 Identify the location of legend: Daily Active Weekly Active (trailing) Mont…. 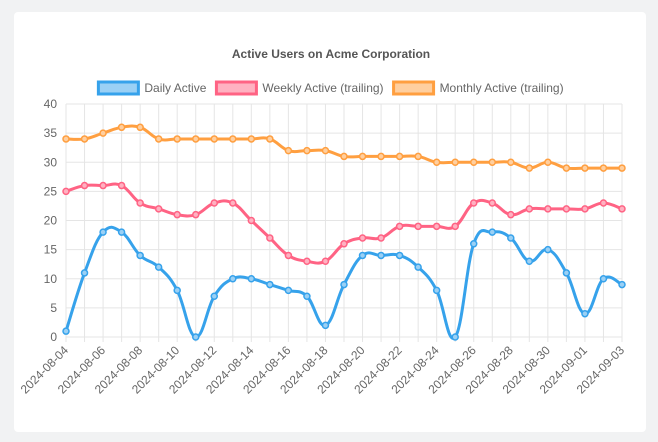
(330, 88).